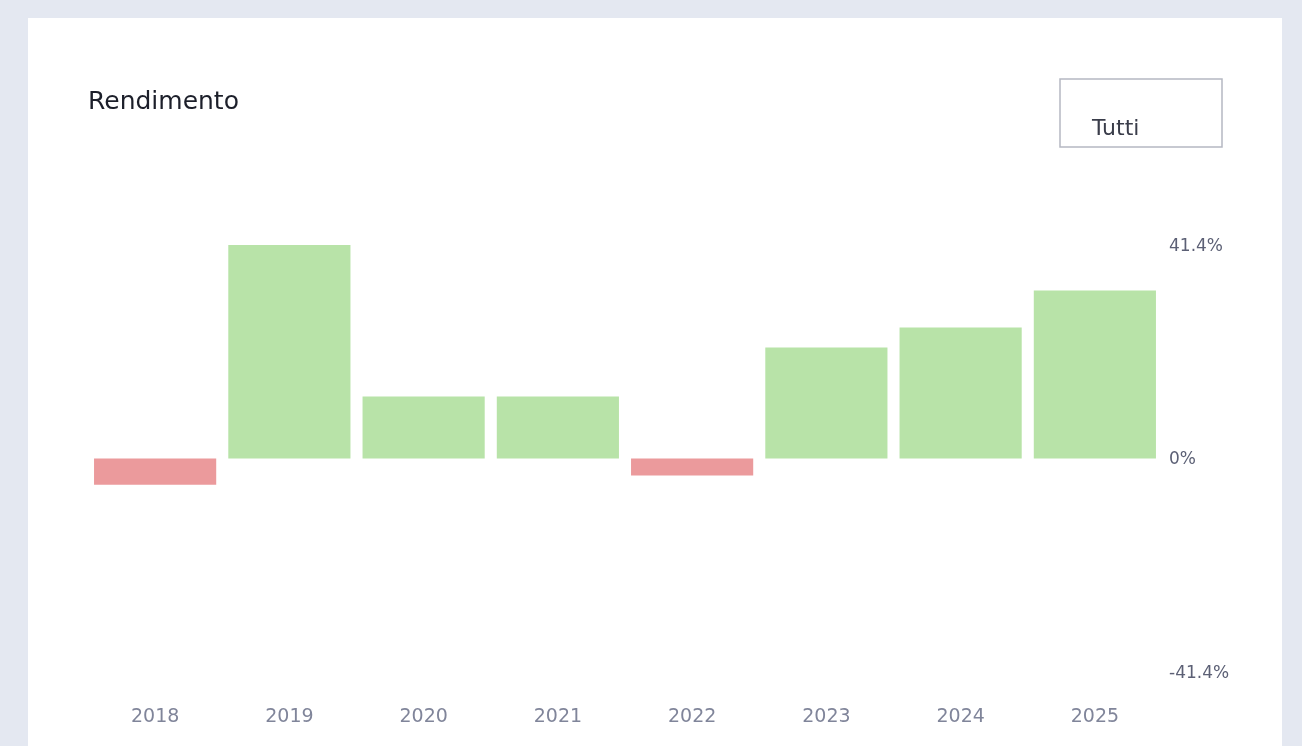 The image size is (1302, 746). I want to click on x-tick-label: 2024, so click(960, 715).